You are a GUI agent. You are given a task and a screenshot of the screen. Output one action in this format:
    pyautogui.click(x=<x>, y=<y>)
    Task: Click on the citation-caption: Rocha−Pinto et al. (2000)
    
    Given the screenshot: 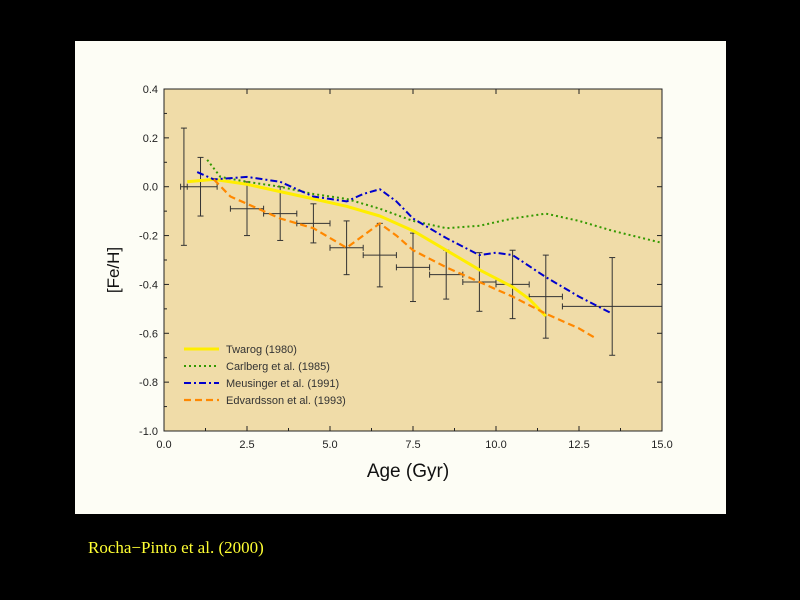 What is the action you would take?
    pyautogui.click(x=176, y=547)
    